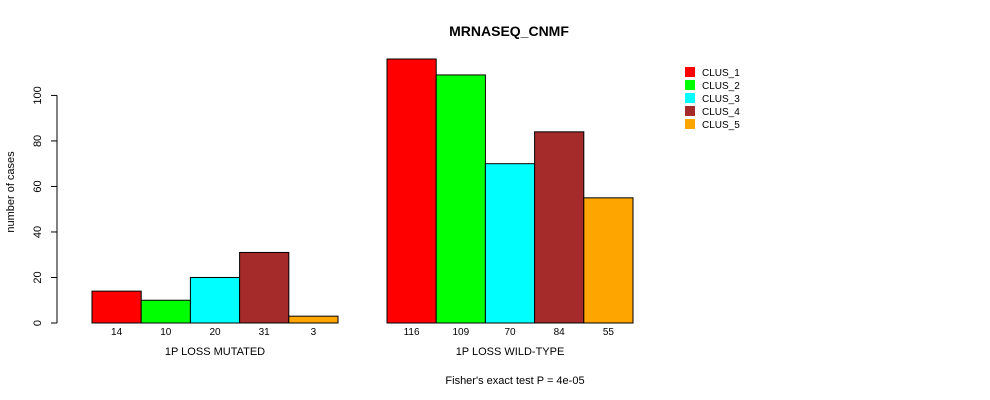 This screenshot has height=400, width=990. What do you see at coordinates (721, 86) in the screenshot?
I see `legend-label: CLUS_2` at bounding box center [721, 86].